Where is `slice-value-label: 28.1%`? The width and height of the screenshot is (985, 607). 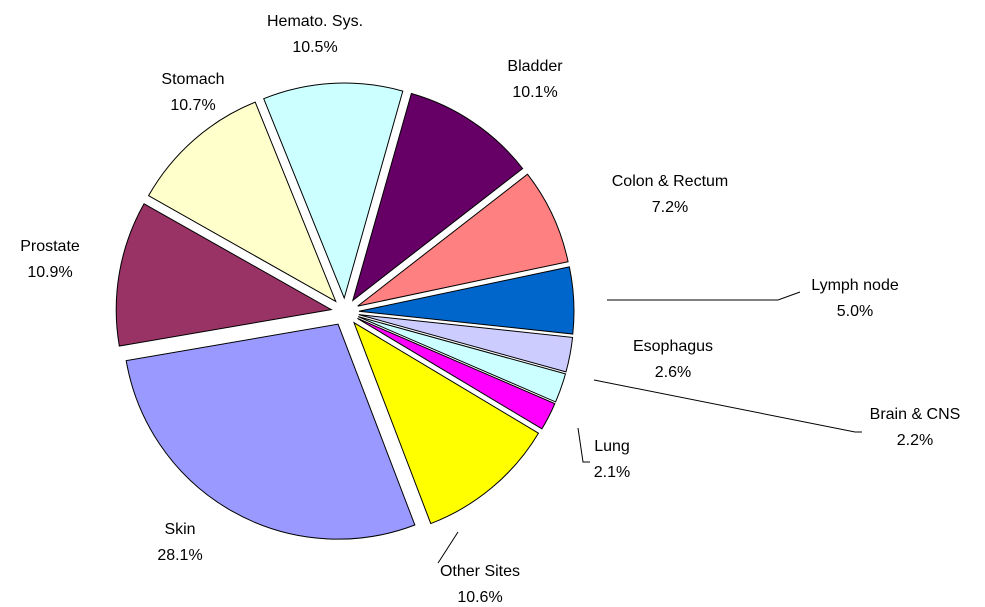 slice-value-label: 28.1% is located at coordinates (179, 555).